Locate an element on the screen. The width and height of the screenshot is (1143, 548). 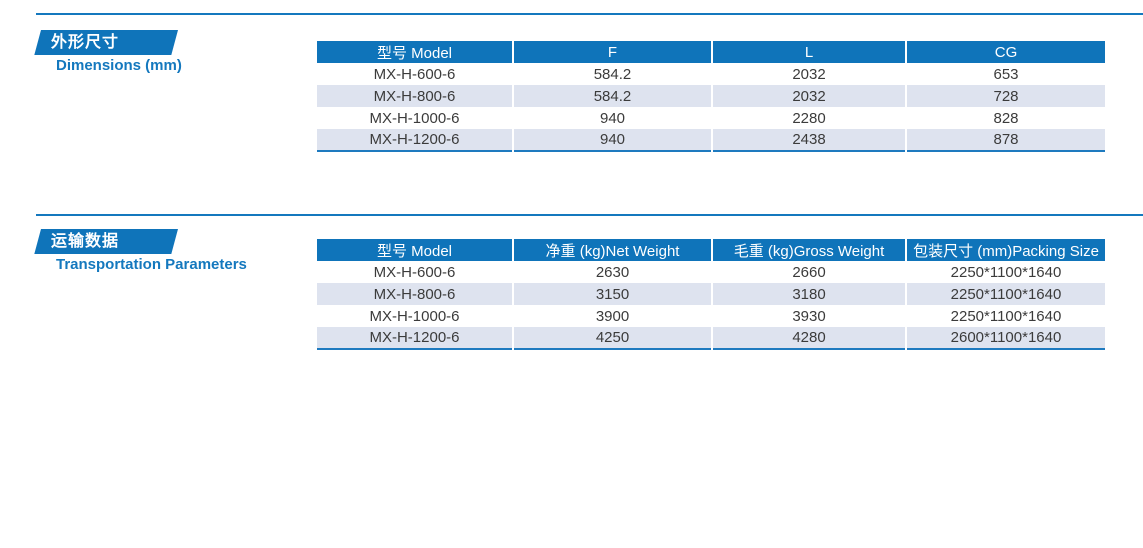
section-badge-dimensions: 外形尺寸 is located at coordinates (106, 42).